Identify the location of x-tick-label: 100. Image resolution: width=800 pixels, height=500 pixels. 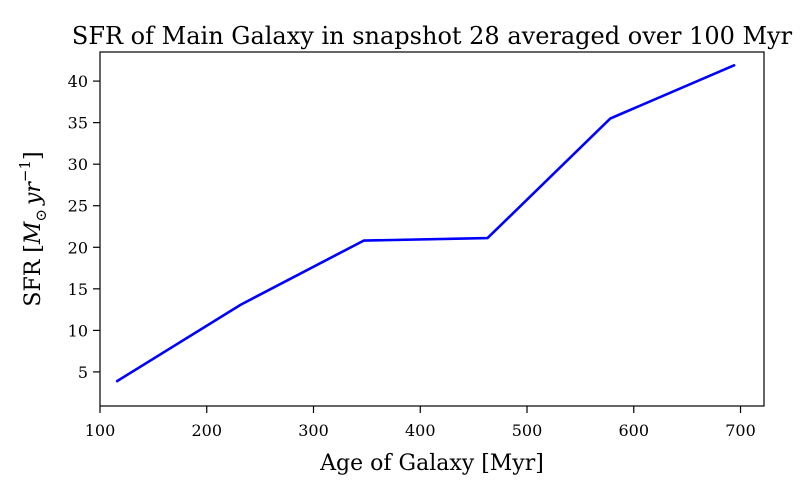
(100, 430).